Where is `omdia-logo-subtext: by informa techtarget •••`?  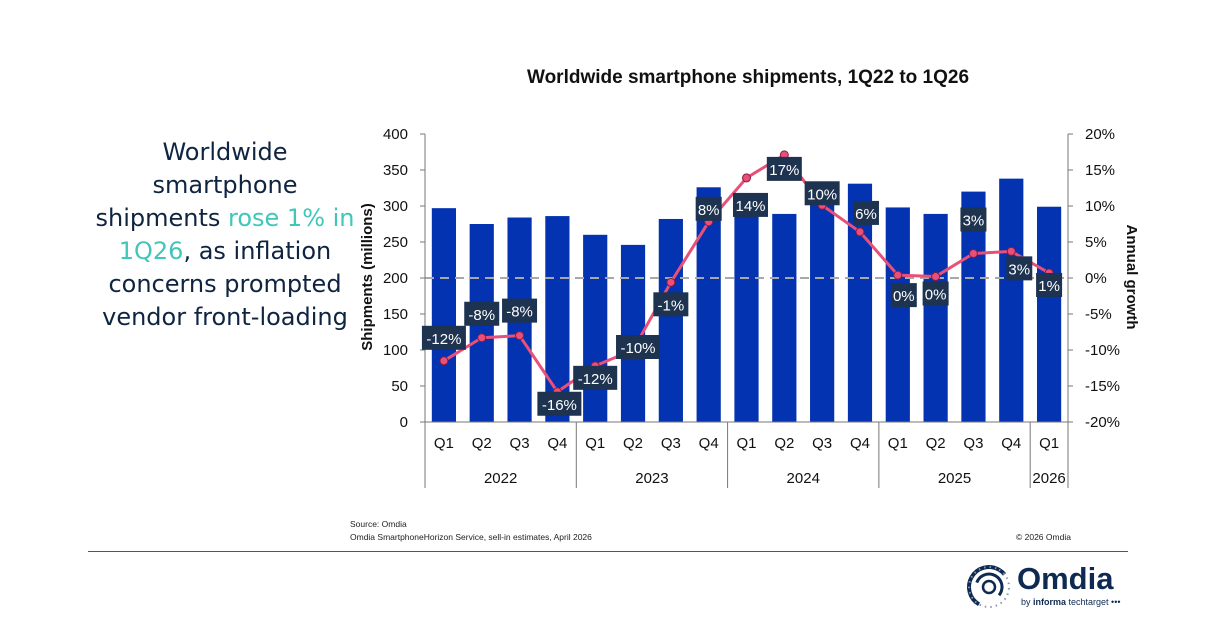
omdia-logo-subtext: by informa techtarget ••• is located at coordinates (1071, 602).